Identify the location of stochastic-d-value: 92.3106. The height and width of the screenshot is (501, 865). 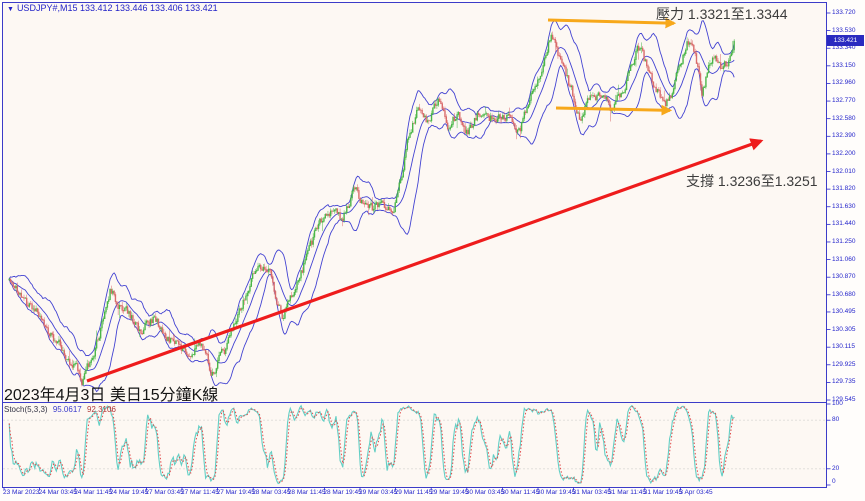
(101, 409).